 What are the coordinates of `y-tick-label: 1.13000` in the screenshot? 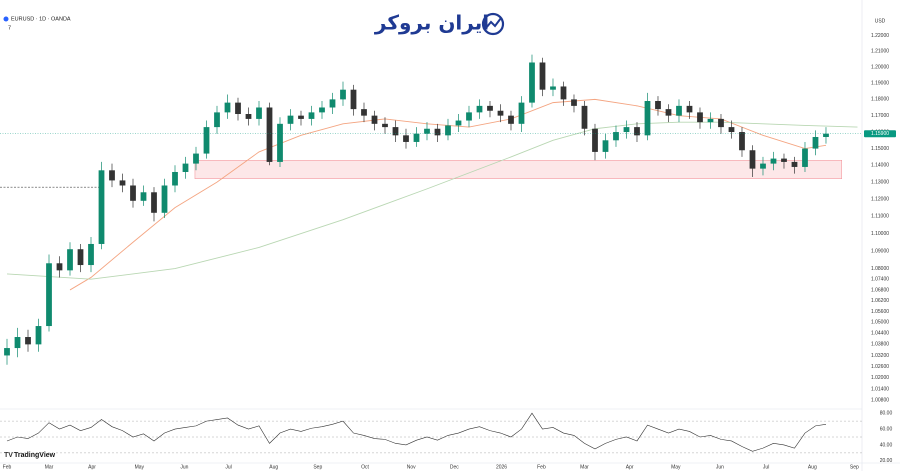 It's located at (880, 182).